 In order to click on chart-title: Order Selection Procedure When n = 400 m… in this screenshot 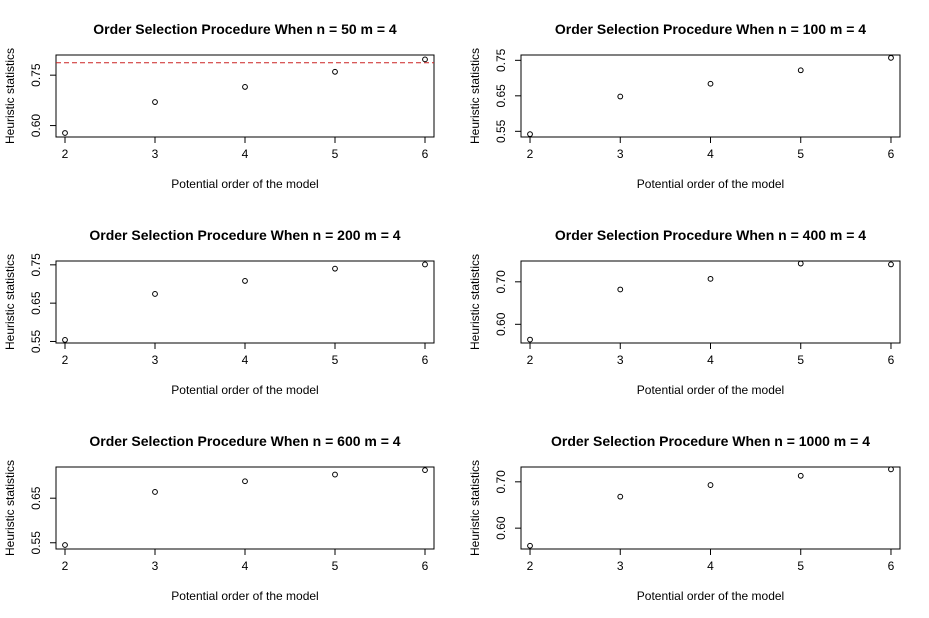, I will do `click(710, 235)`.